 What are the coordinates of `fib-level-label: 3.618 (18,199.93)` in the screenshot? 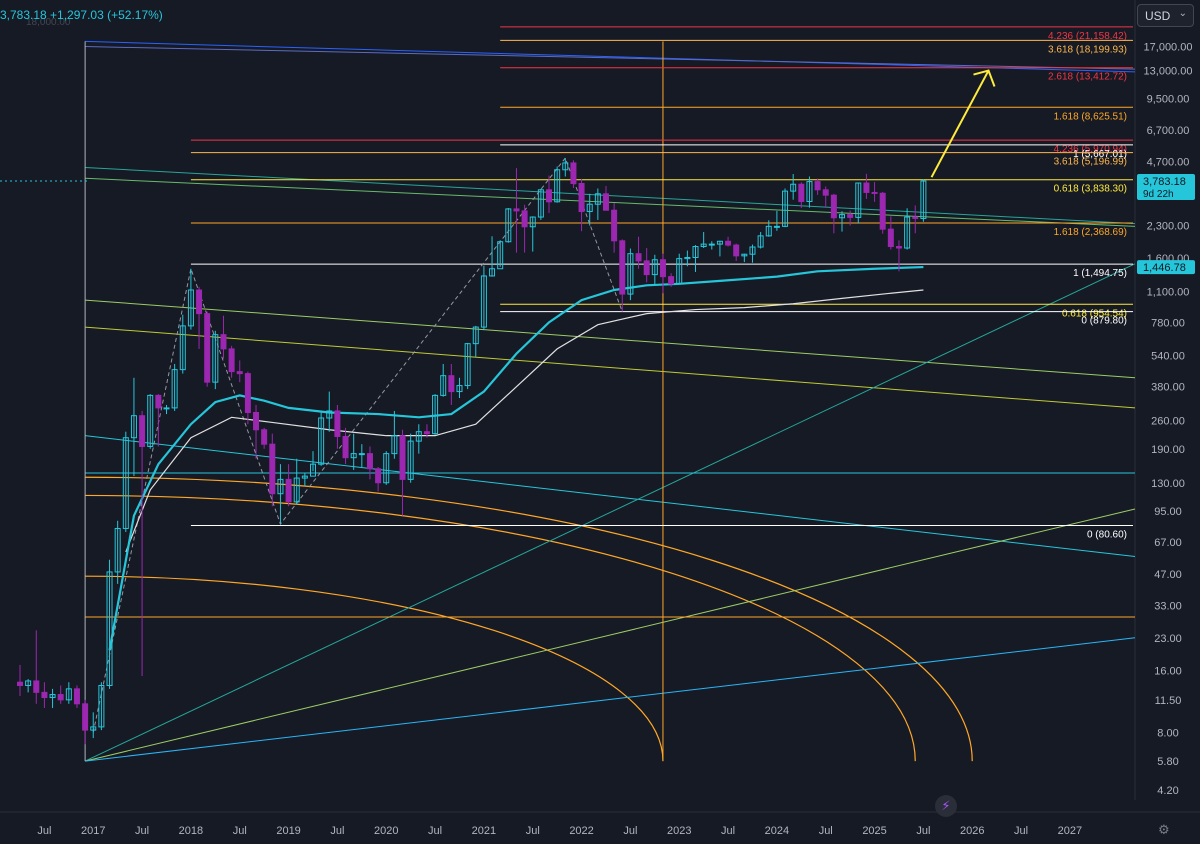 It's located at (1087, 49).